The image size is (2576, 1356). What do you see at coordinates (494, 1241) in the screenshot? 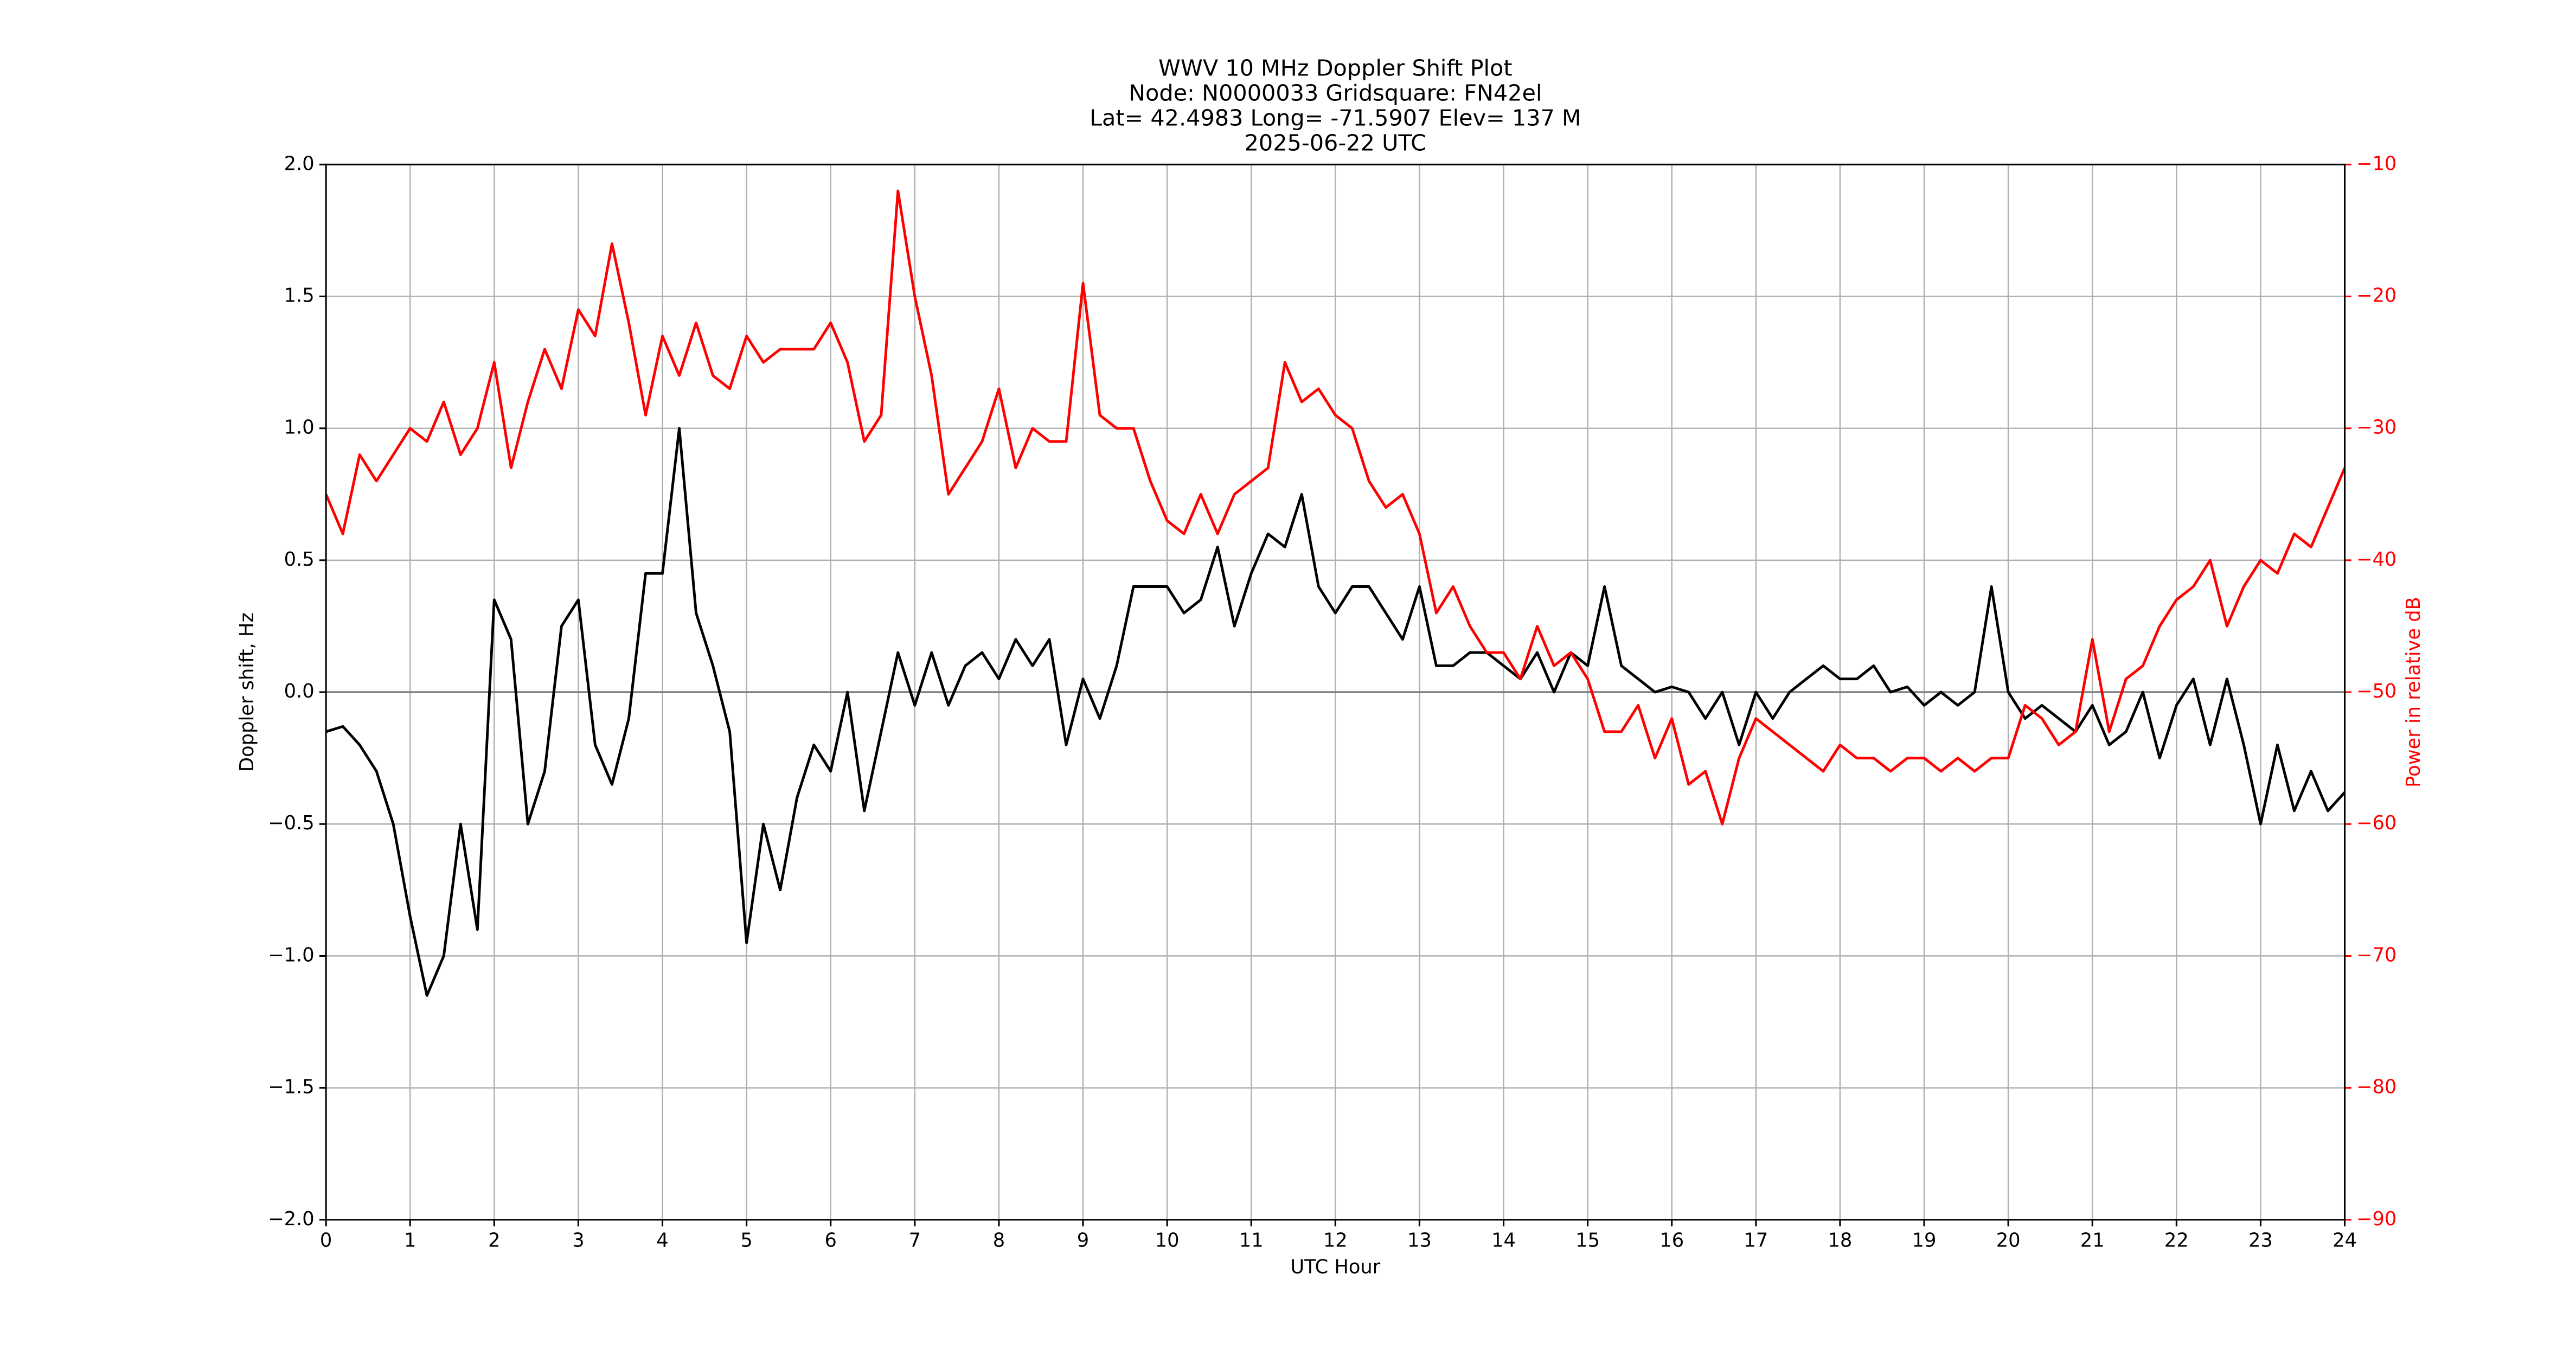
I see `x-tick-label: 2` at bounding box center [494, 1241].